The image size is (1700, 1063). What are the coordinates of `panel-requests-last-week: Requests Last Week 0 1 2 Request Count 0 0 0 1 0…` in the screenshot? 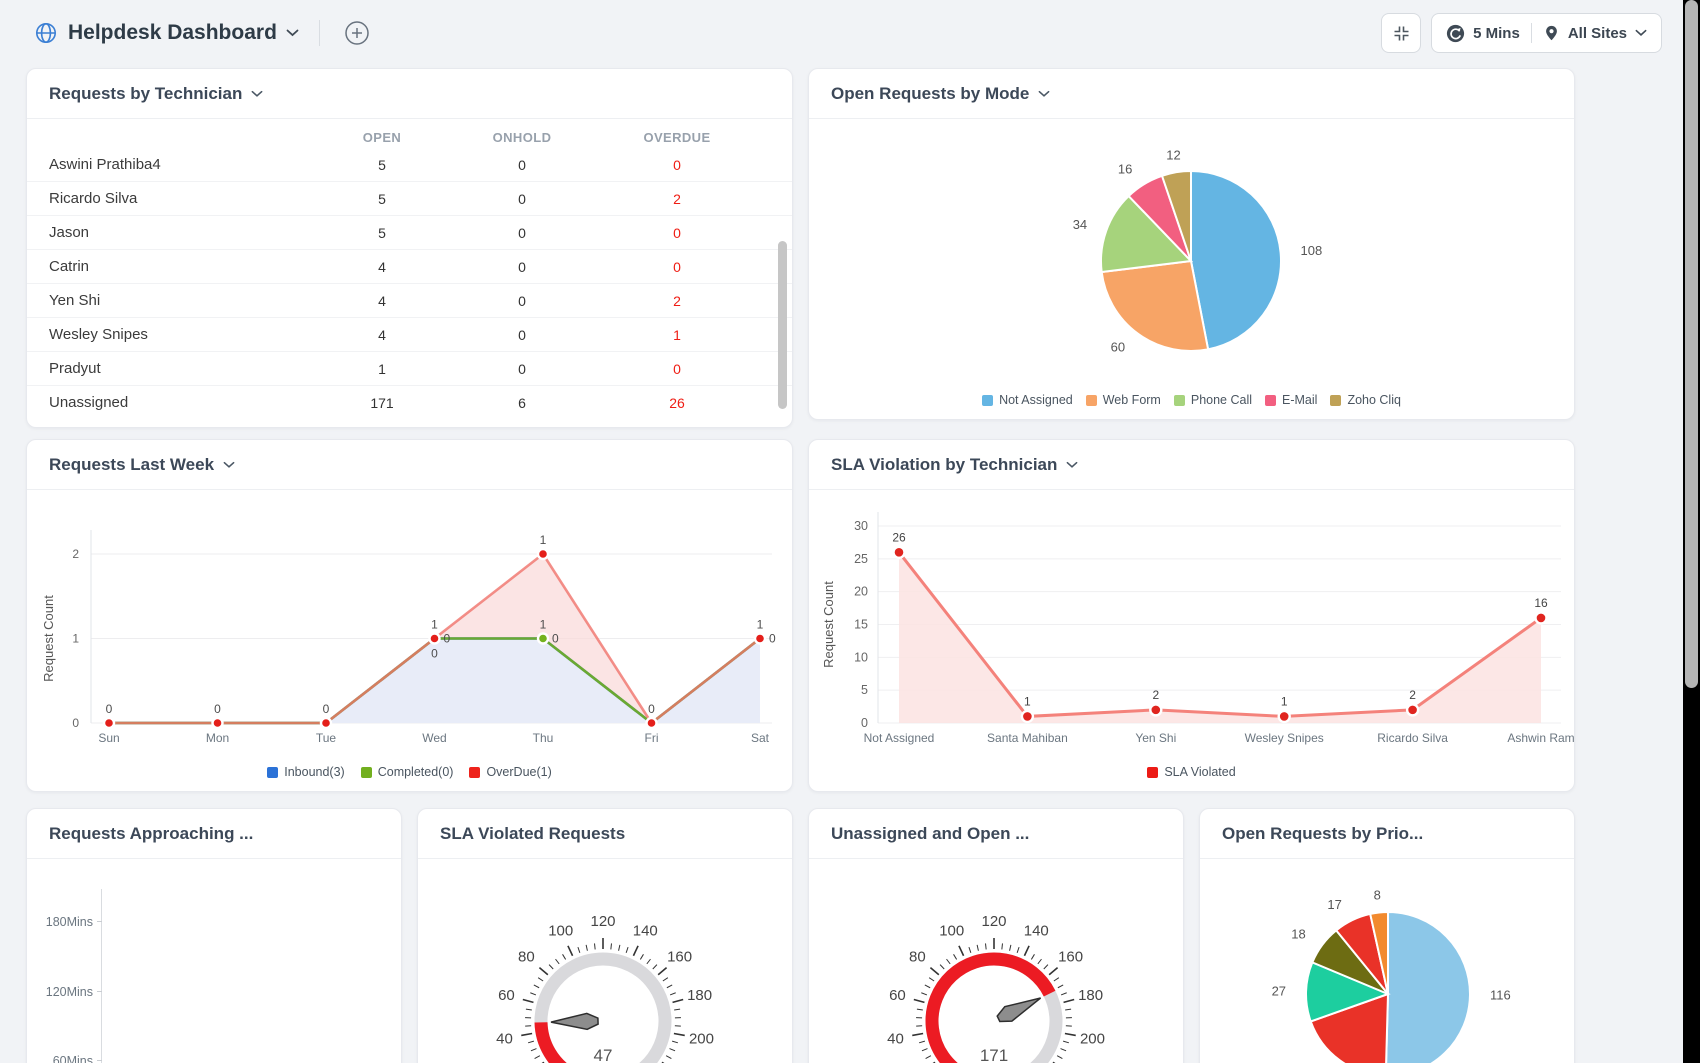 It's located at (409, 615).